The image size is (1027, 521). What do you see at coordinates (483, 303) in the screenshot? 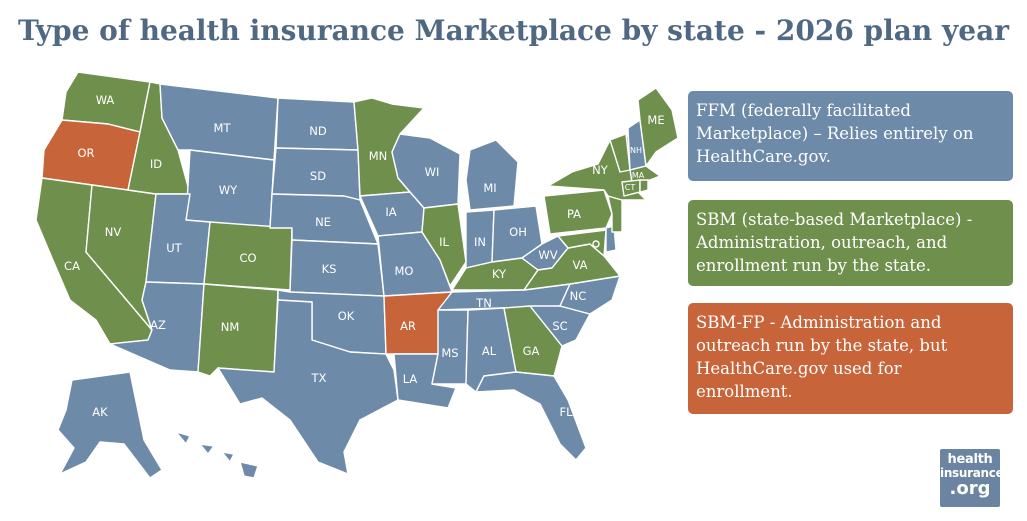
I see `svg-text: TN` at bounding box center [483, 303].